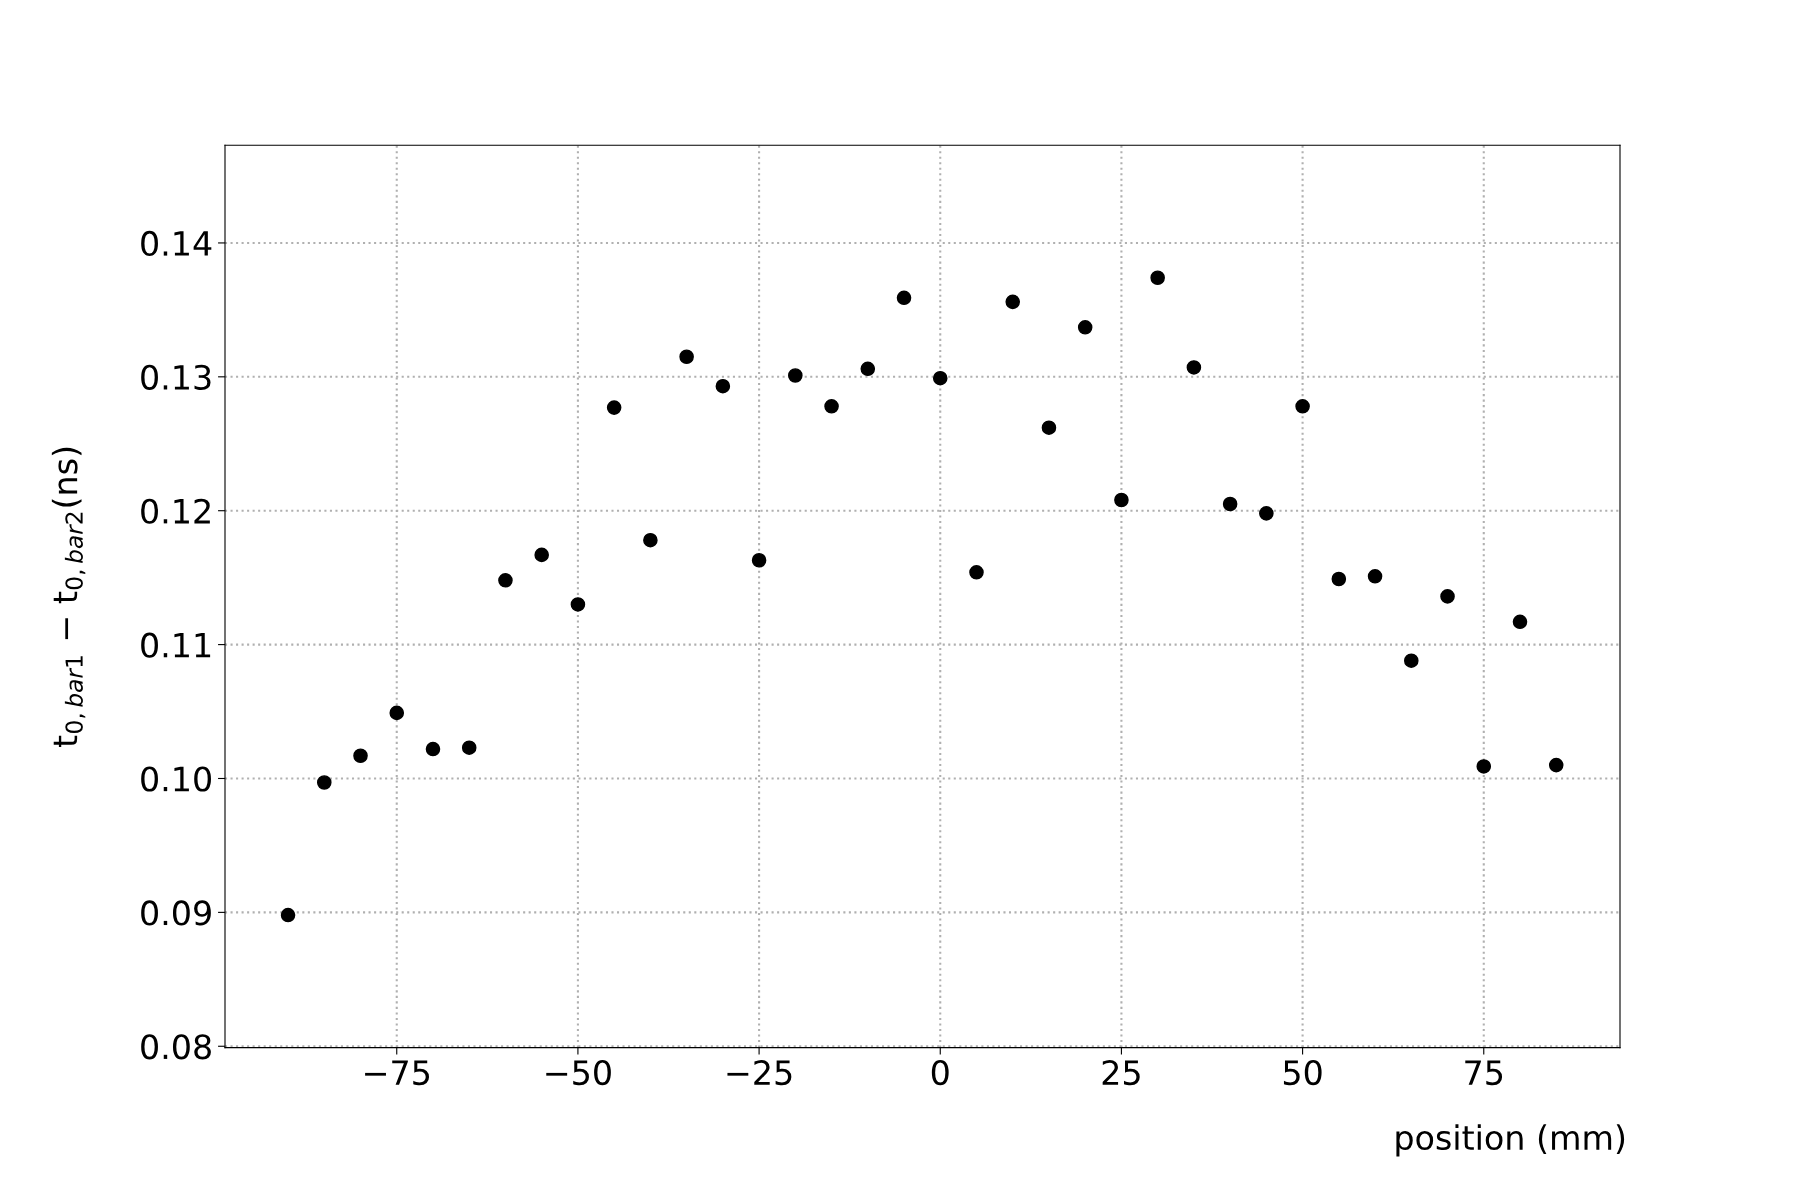 The width and height of the screenshot is (1800, 1200). I want to click on x-tick-label: −75, so click(397, 1073).